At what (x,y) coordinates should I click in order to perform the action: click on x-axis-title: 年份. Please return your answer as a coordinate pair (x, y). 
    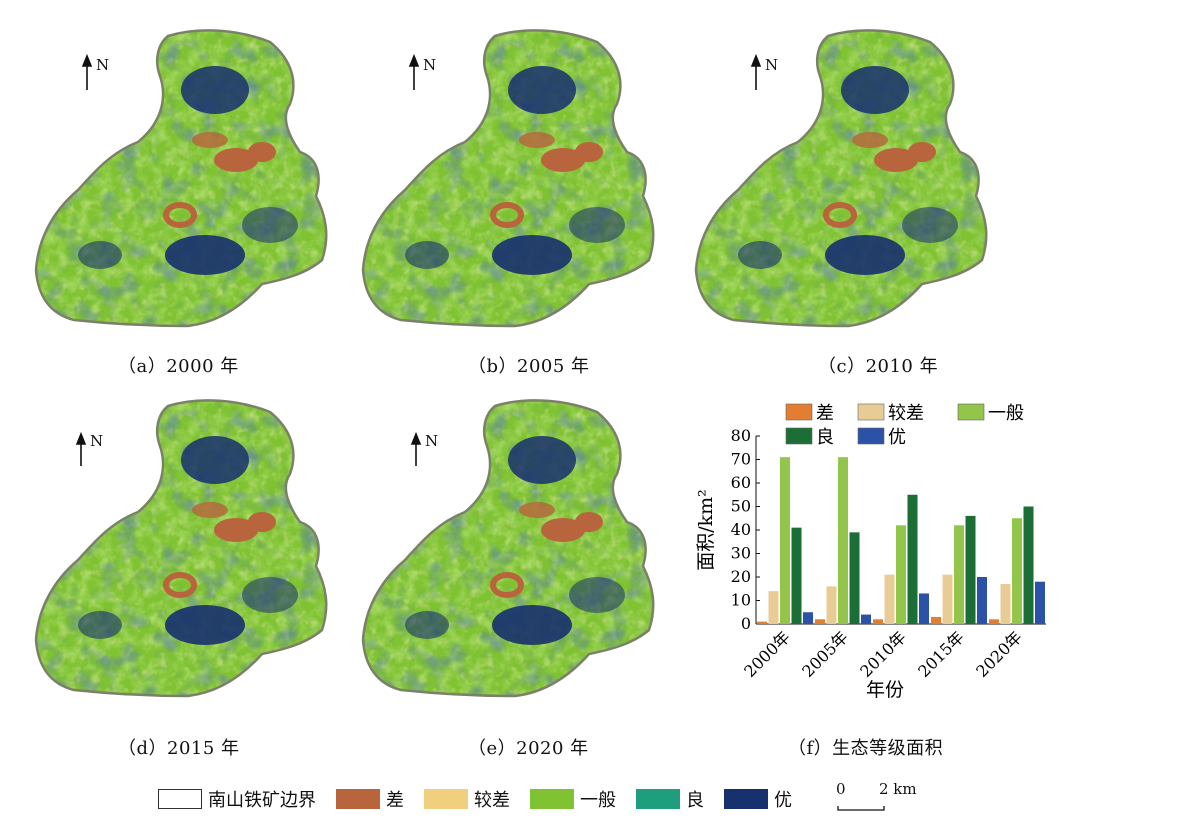
    Looking at the image, I should click on (885, 690).